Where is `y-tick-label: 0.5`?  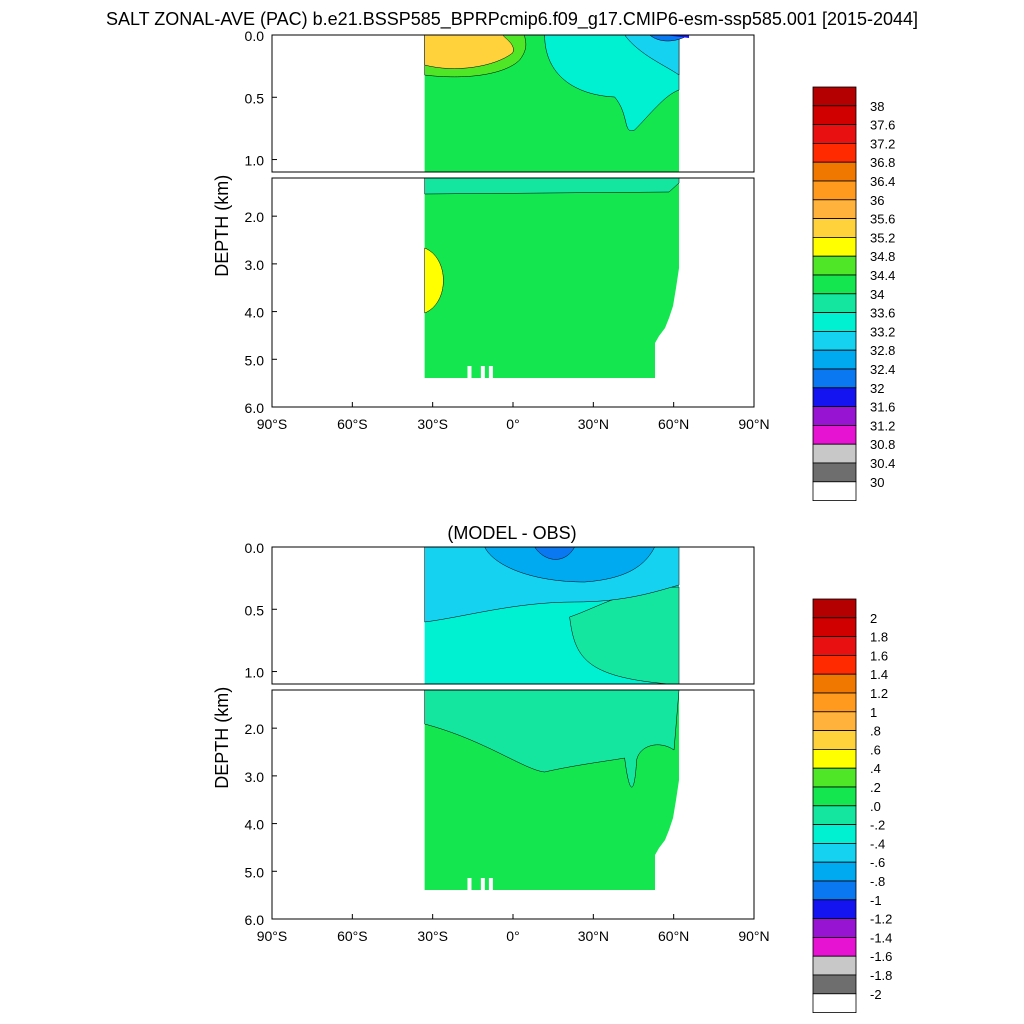 y-tick-label: 0.5 is located at coordinates (255, 610).